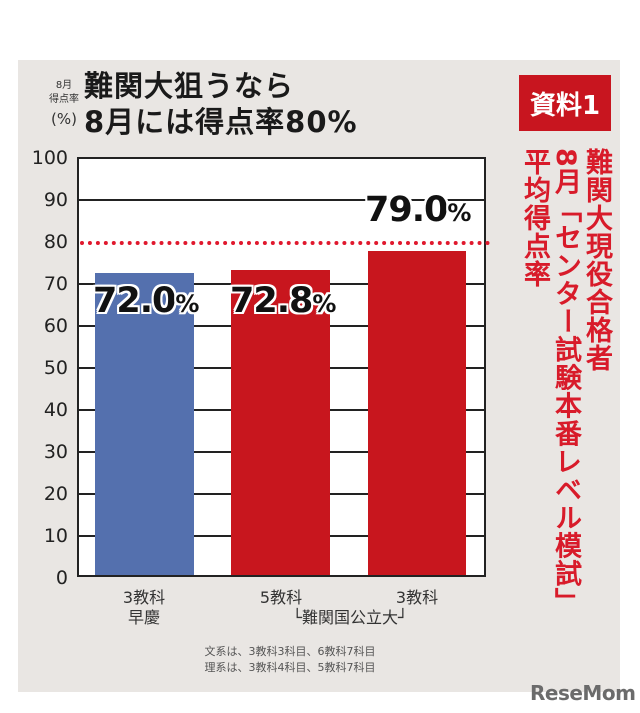  Describe the element at coordinates (583, 693) in the screenshot. I see `resemom-logo: ReseMom` at that location.